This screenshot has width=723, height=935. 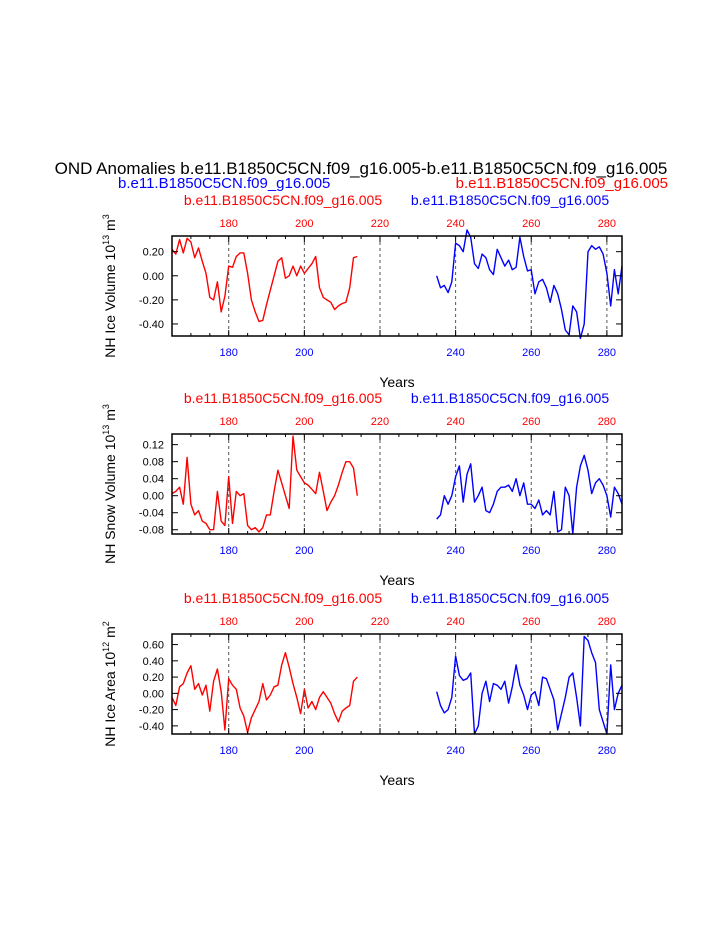 I want to click on y-axis-label: NH Ice Area 1012 m2, so click(x=109, y=684).